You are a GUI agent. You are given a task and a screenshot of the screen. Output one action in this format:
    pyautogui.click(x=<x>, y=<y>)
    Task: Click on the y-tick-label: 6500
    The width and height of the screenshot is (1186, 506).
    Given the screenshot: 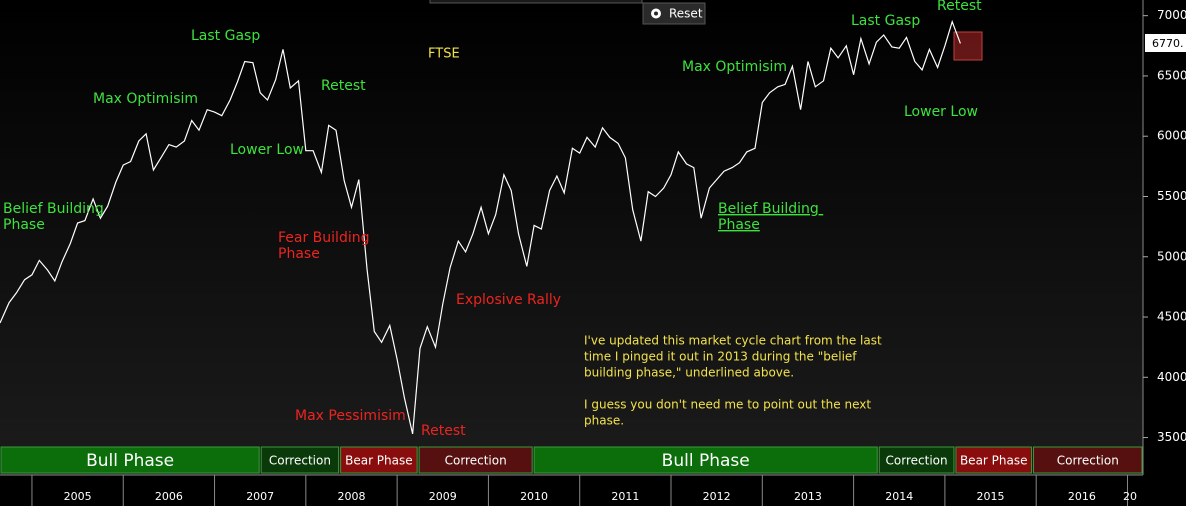 What is the action you would take?
    pyautogui.click(x=1171, y=75)
    